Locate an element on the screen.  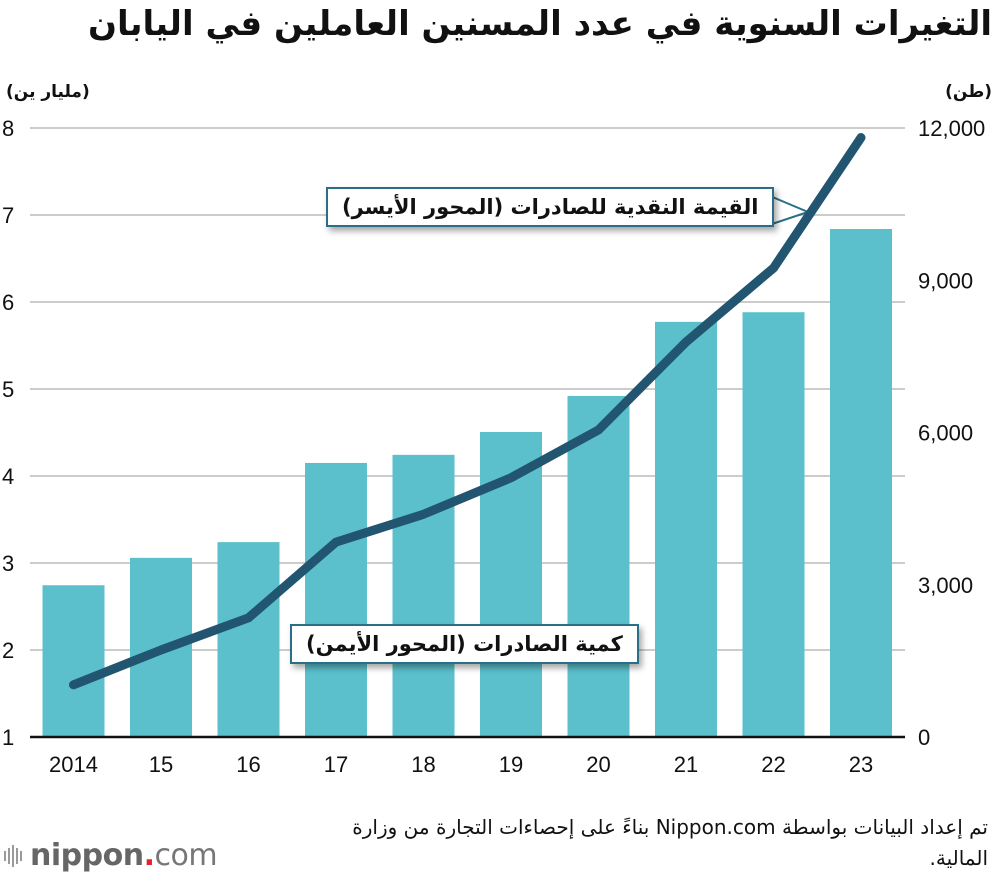
callout-quantity-bars: كمية الصادرات (المحور الأيمن) is located at coordinates (464, 644).